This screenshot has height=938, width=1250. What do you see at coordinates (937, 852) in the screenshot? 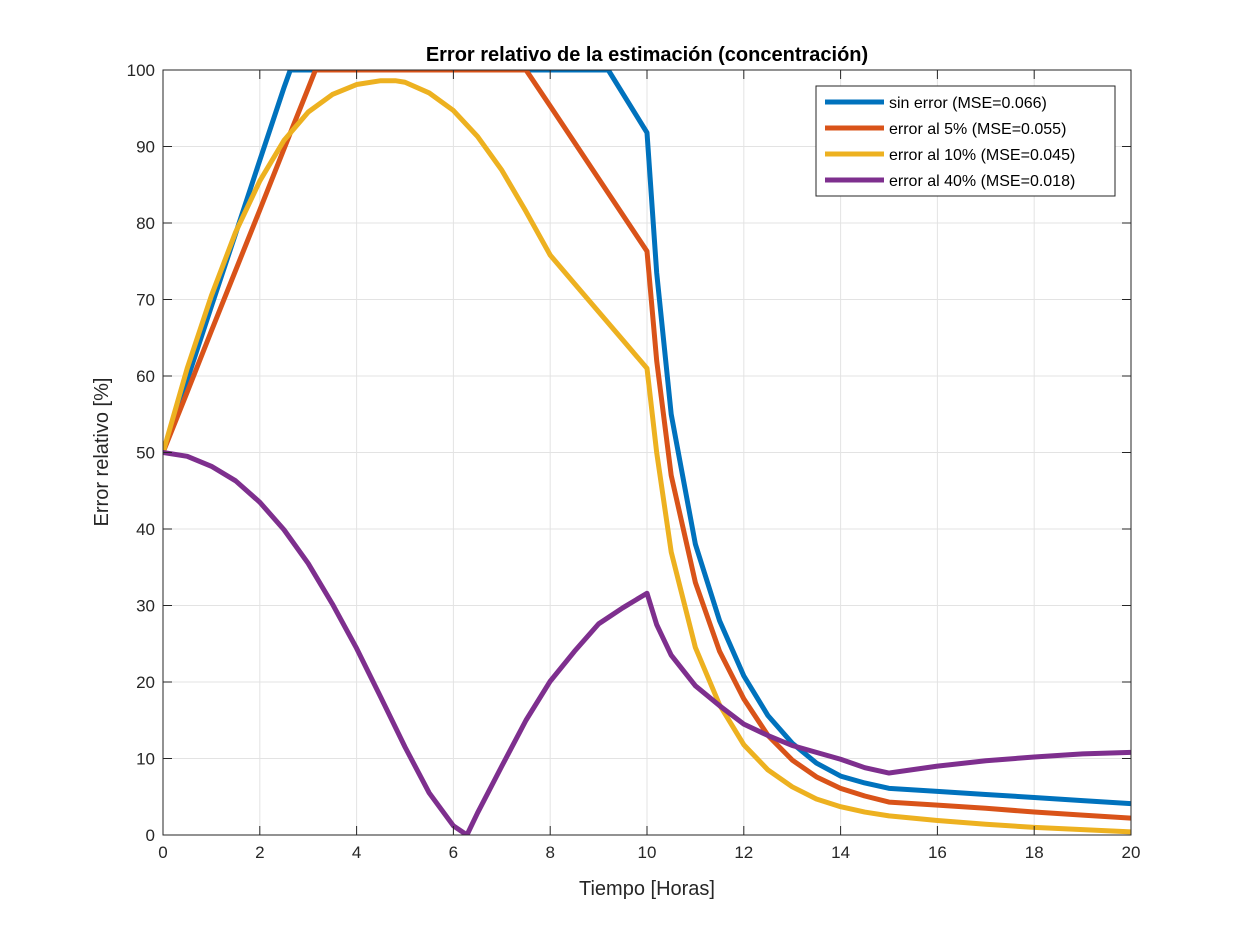
I see `x-tick-label: 16` at bounding box center [937, 852].